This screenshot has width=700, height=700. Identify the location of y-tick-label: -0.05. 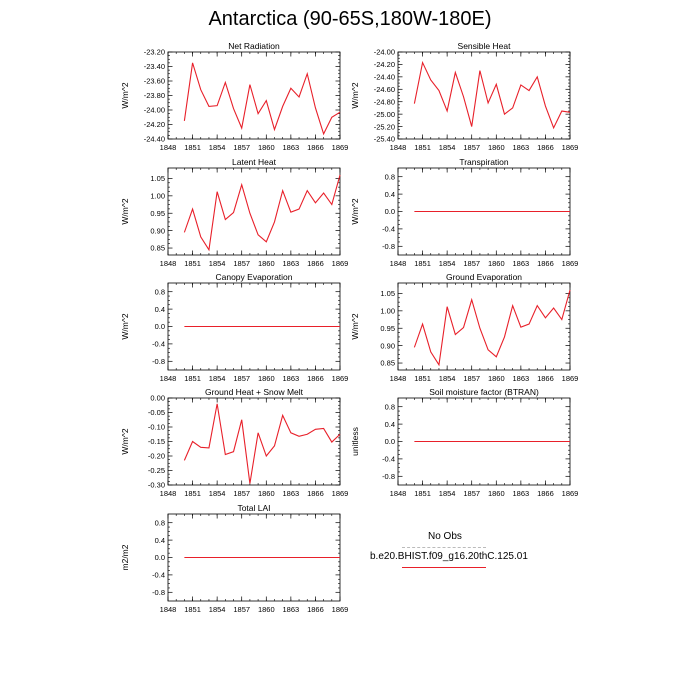
(156, 412).